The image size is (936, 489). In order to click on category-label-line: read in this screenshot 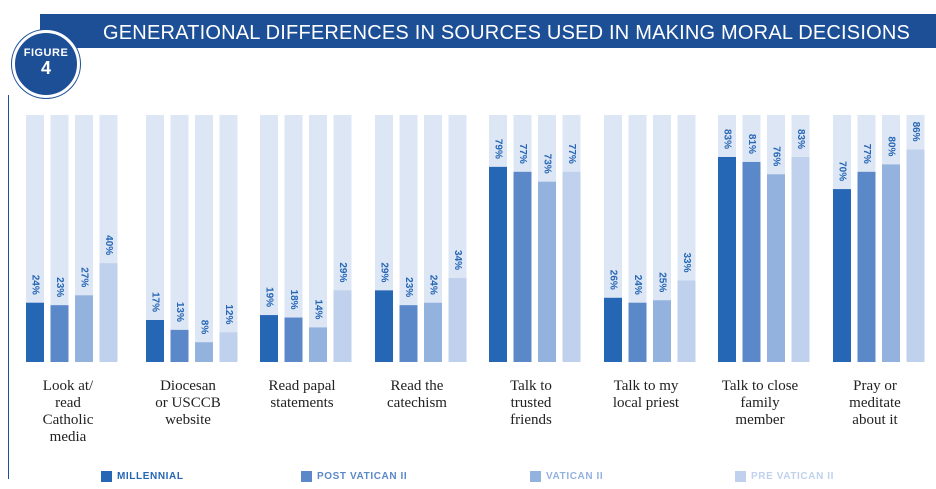, I will do `click(68, 403)`.